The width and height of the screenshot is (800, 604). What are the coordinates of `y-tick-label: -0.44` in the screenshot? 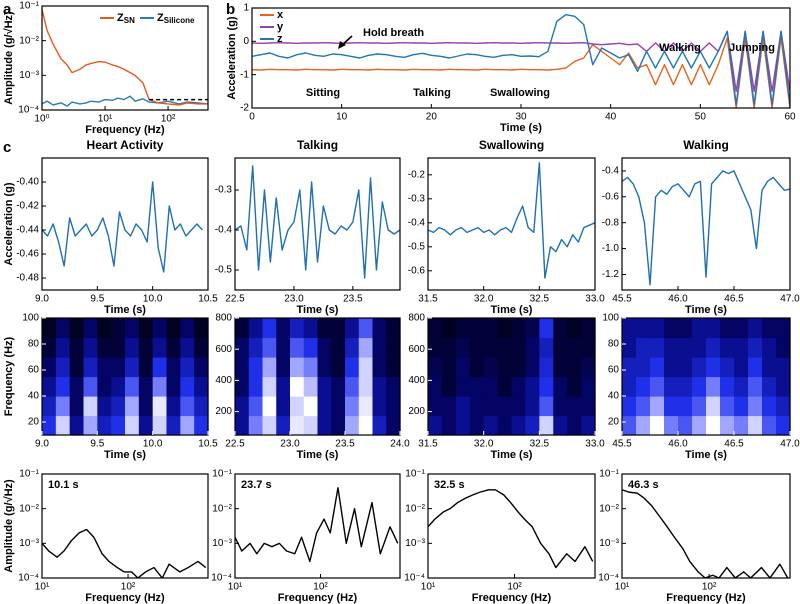 It's located at (27, 230).